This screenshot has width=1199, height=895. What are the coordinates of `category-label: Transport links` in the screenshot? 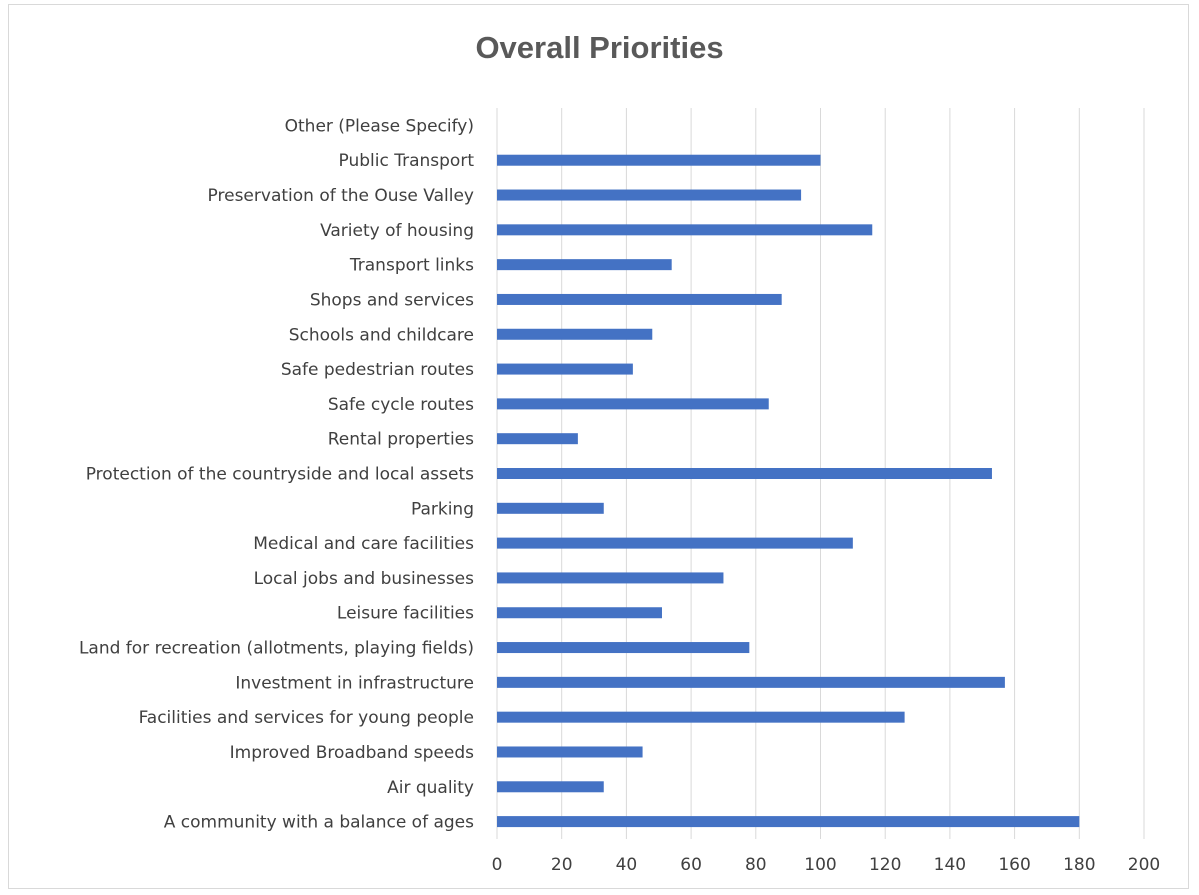 It's located at (411, 266).